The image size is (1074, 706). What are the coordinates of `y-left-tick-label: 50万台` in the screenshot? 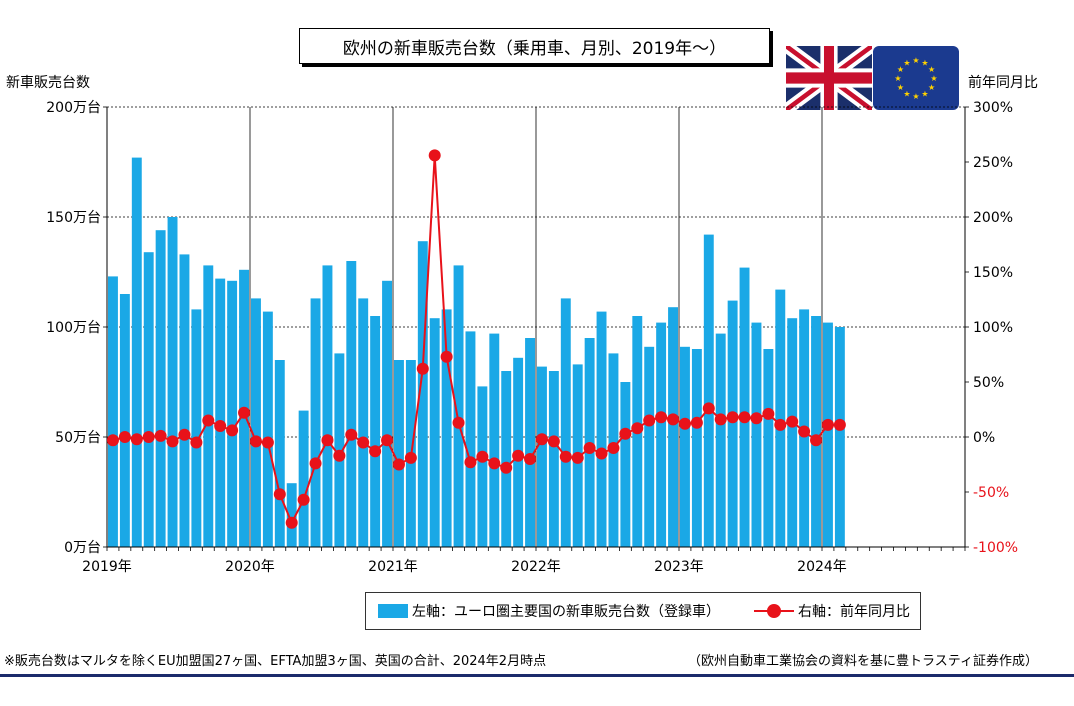 It's located at (78, 438).